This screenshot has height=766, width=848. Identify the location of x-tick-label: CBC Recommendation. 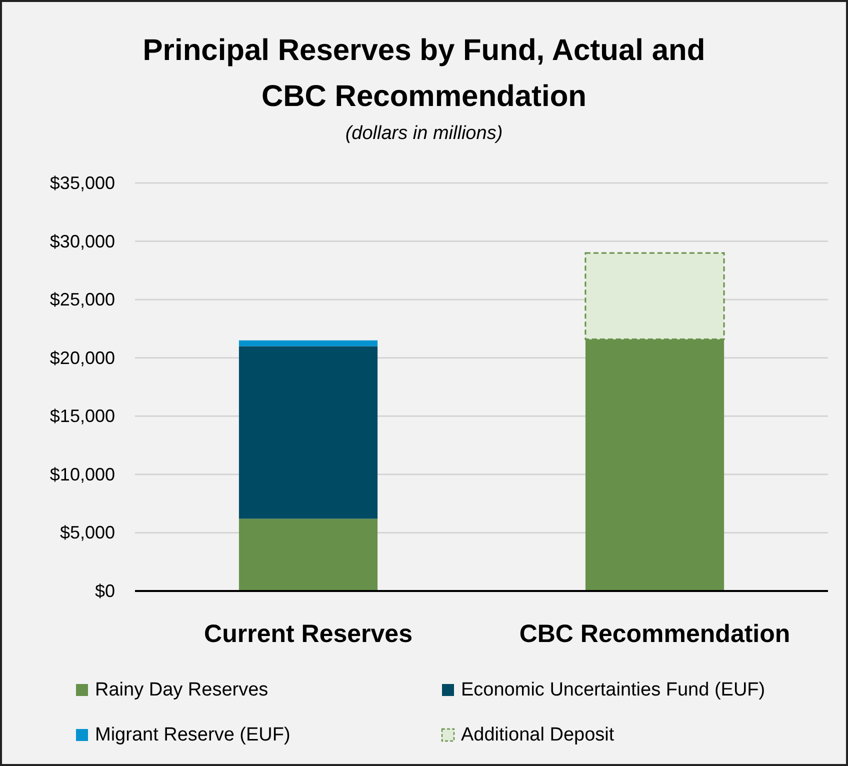
(654, 634).